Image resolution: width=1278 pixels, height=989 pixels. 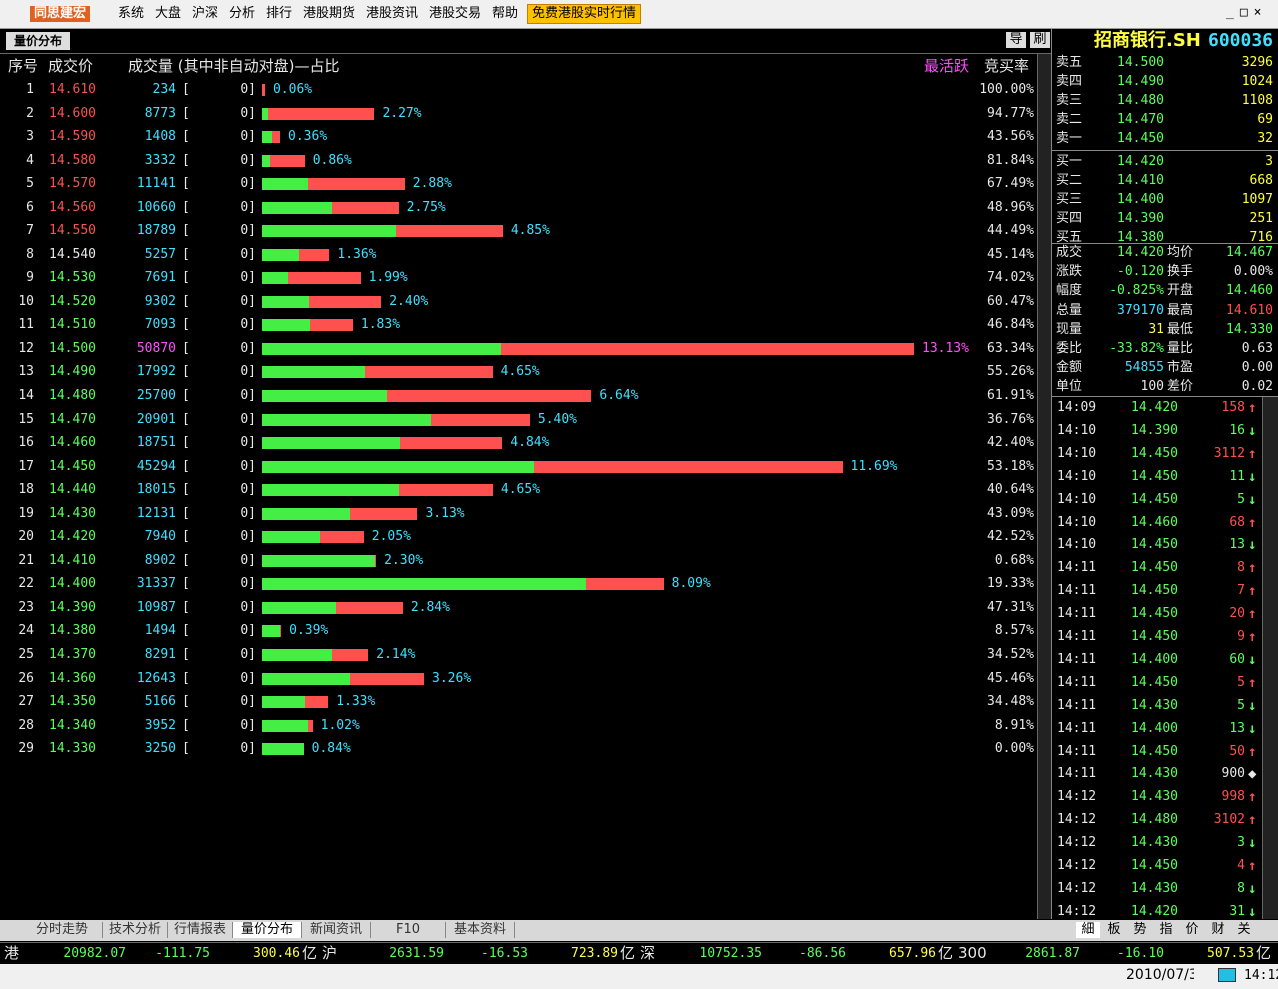 What do you see at coordinates (279, 13) in the screenshot?
I see `menu-item: 排行` at bounding box center [279, 13].